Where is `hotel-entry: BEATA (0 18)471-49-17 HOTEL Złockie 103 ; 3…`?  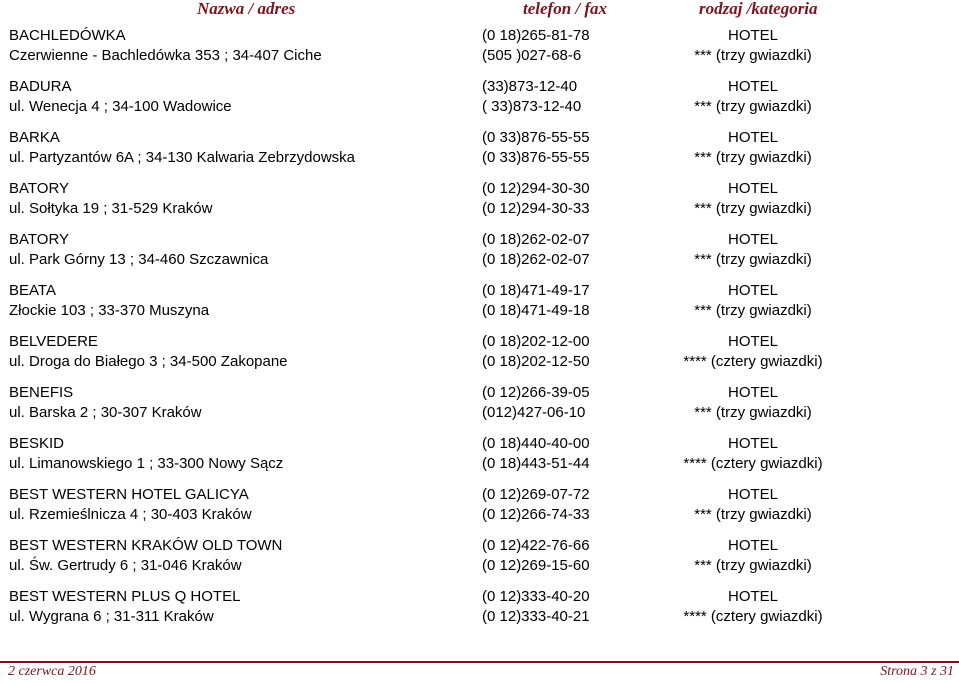
hotel-entry: BEATA (0 18)471-49-17 HOTEL Złockie 103 ; 3… is located at coordinates (479, 304).